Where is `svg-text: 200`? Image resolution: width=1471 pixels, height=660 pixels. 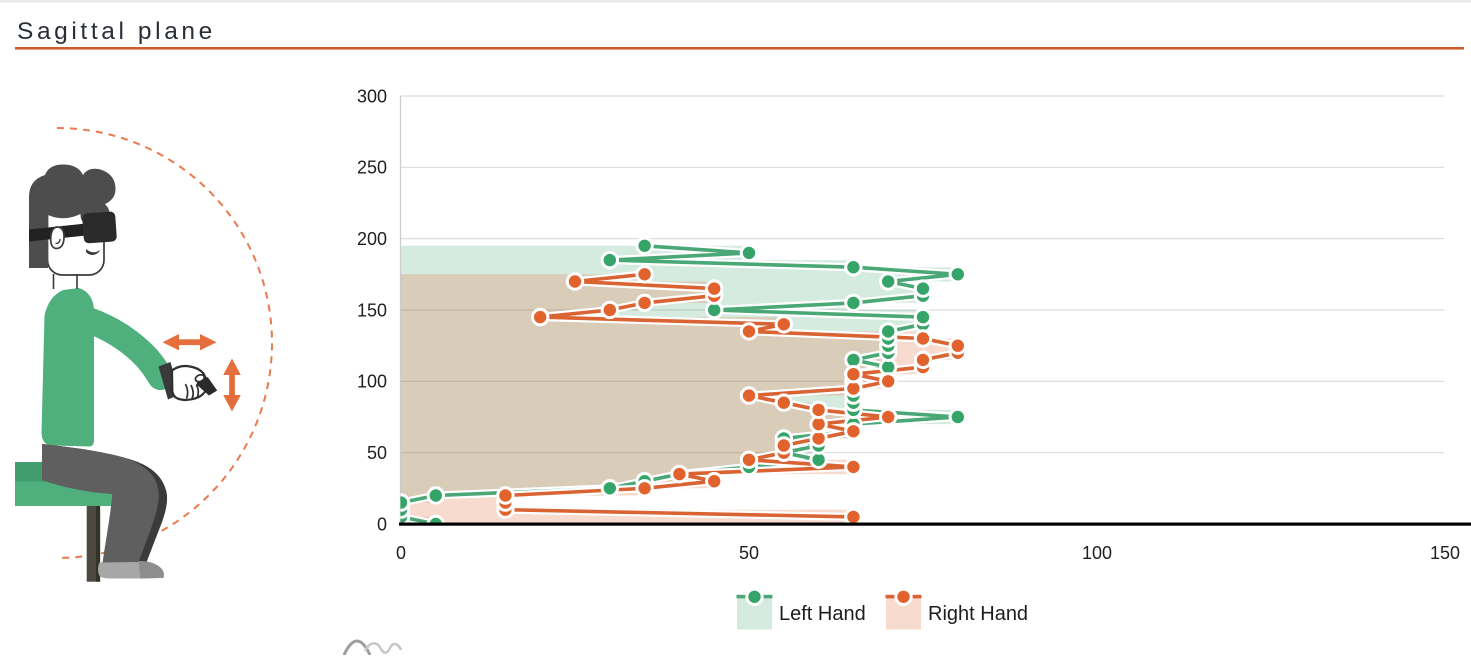 svg-text: 200 is located at coordinates (372, 239).